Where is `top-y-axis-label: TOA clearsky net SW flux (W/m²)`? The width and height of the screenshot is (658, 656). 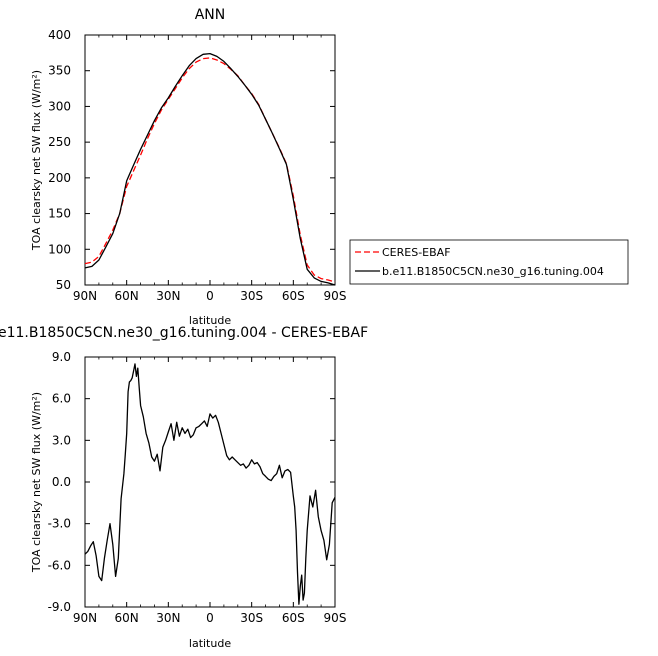 top-y-axis-label: TOA clearsky net SW flux (W/m²) is located at coordinates (36, 160).